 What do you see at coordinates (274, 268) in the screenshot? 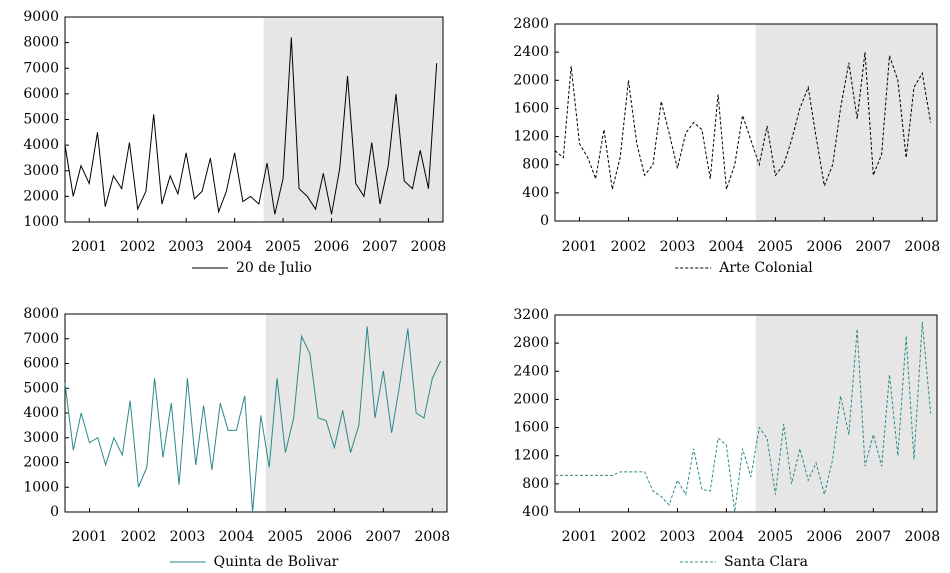
I see `legend-label: 20 de Julio` at bounding box center [274, 268].